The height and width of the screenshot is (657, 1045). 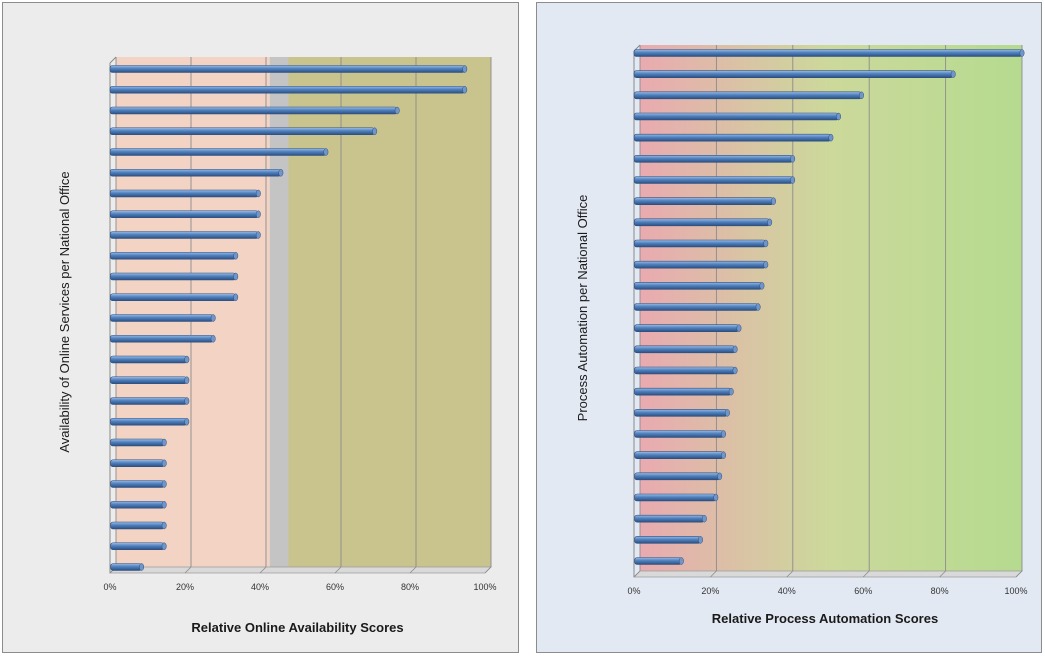 What do you see at coordinates (828, 574) in the screenshot?
I see `plot-floor` at bounding box center [828, 574].